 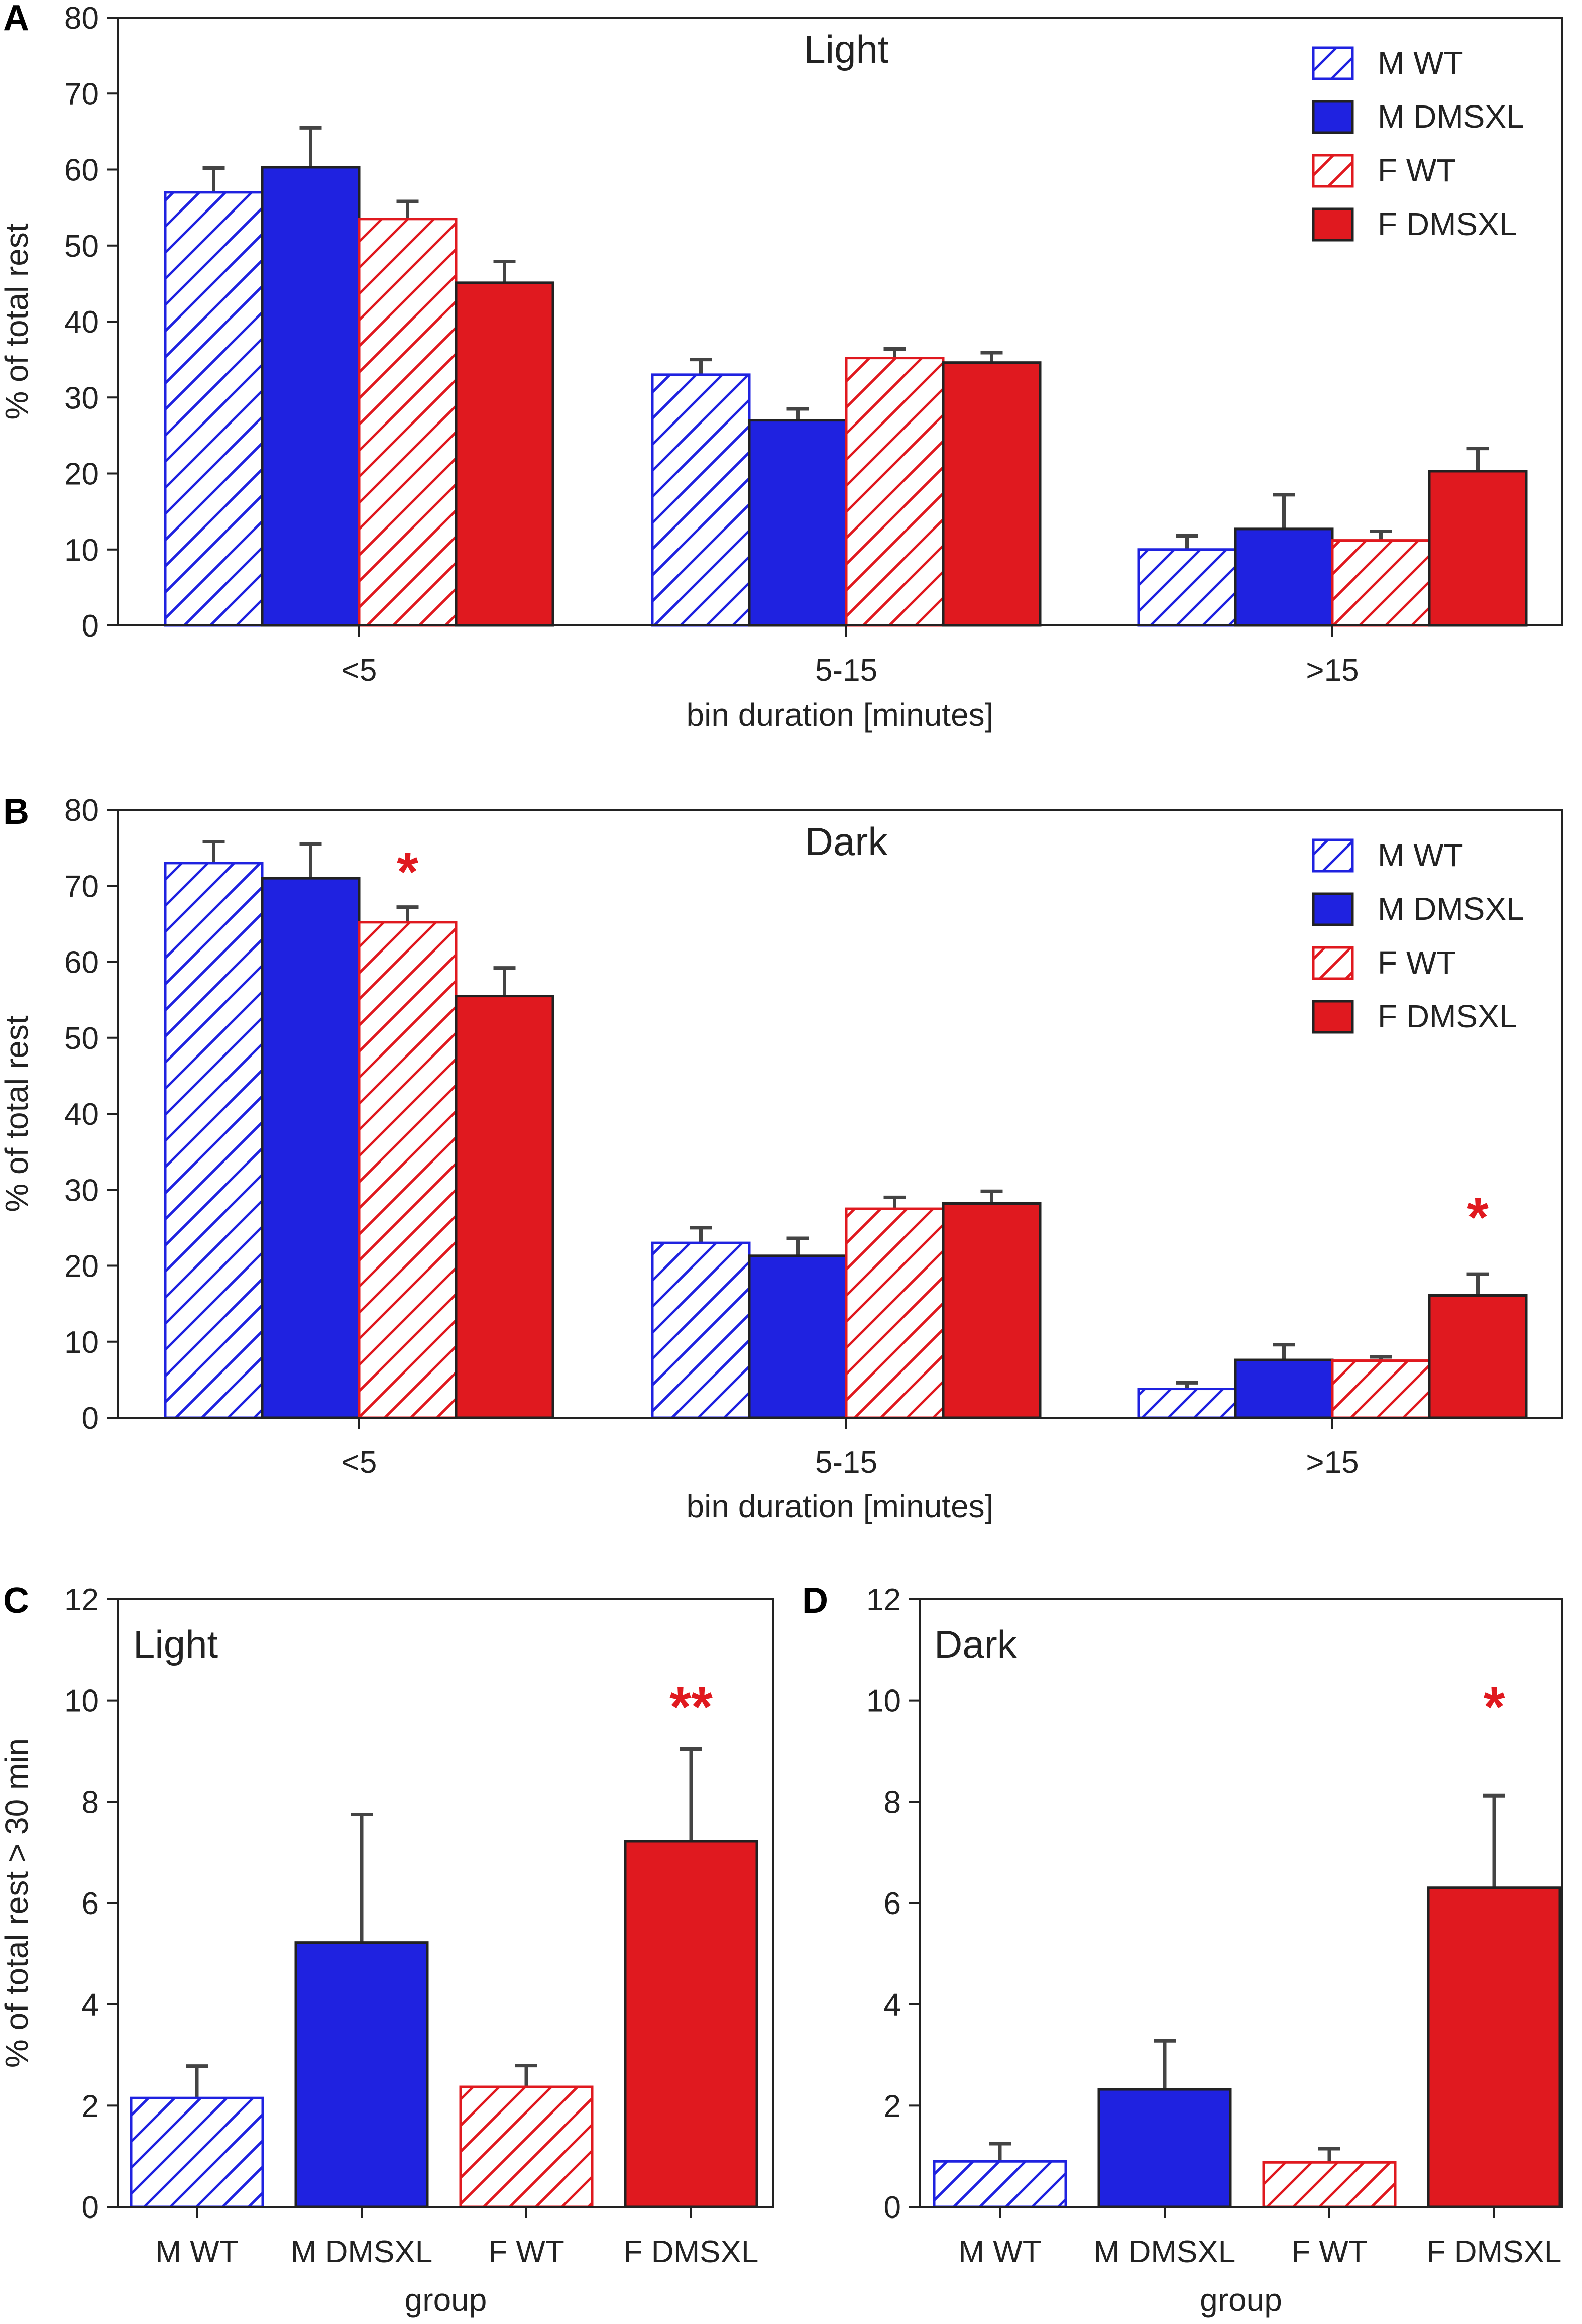 I want to click on y-tick-label: 60, so click(x=81, y=962).